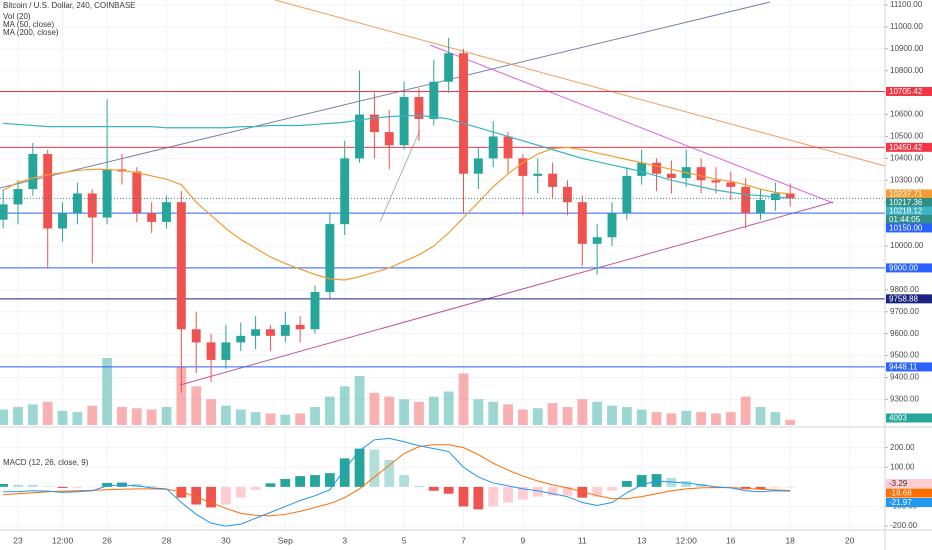  I want to click on y-tick-label: 10400.00, so click(907, 157).